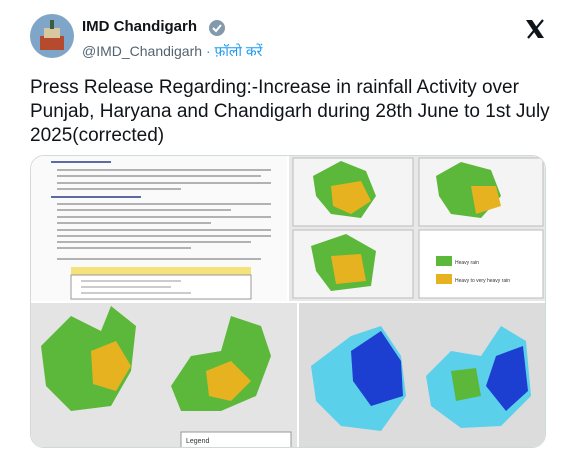 The height and width of the screenshot is (456, 574). Describe the element at coordinates (482, 281) in the screenshot. I see `legend-label: Heavy to very heavy rain` at that location.